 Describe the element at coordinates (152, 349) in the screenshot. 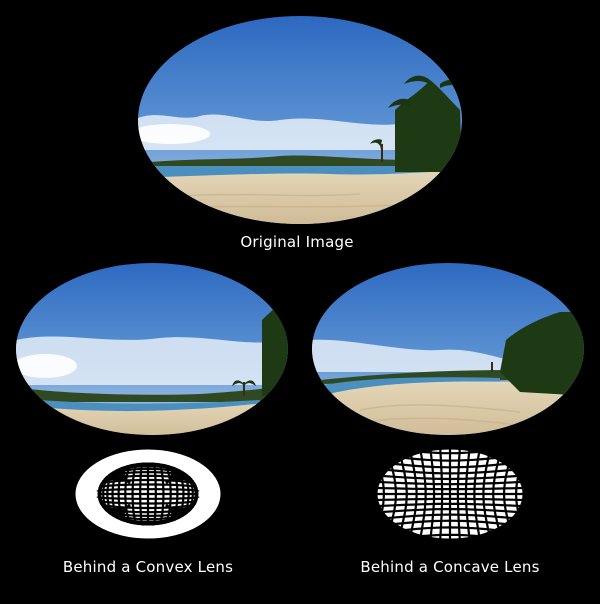

I see `convex-lens-beach-image` at that location.